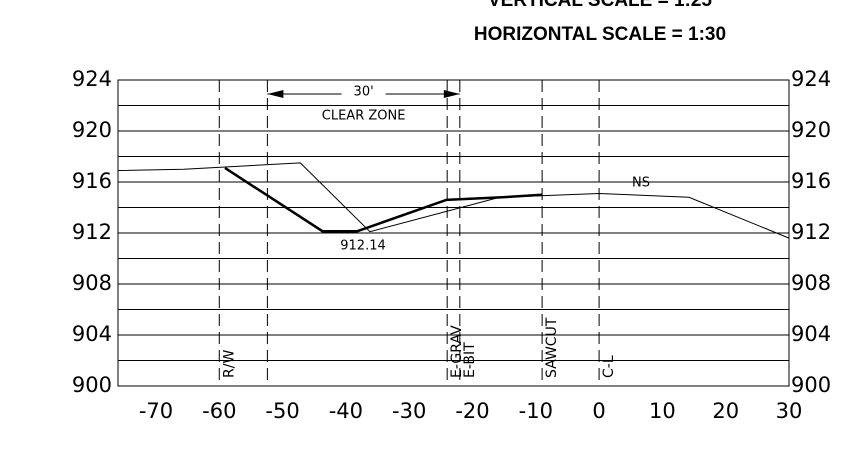 The height and width of the screenshot is (461, 864). What do you see at coordinates (470, 360) in the screenshot?
I see `vertical-label: E-BIT` at bounding box center [470, 360].